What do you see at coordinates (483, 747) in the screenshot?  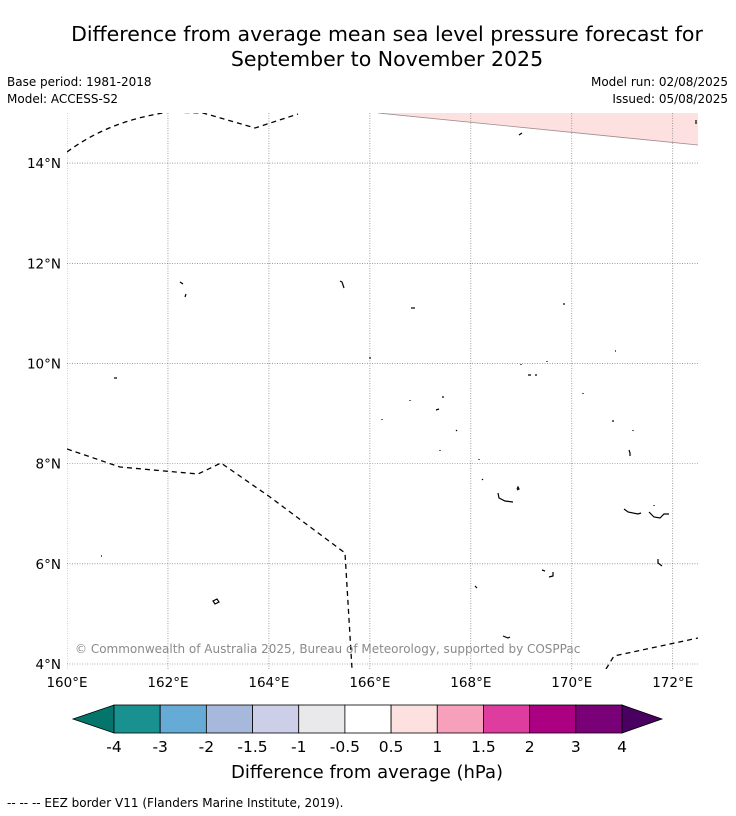 I see `colorbar-tick-label: 1.5` at bounding box center [483, 747].